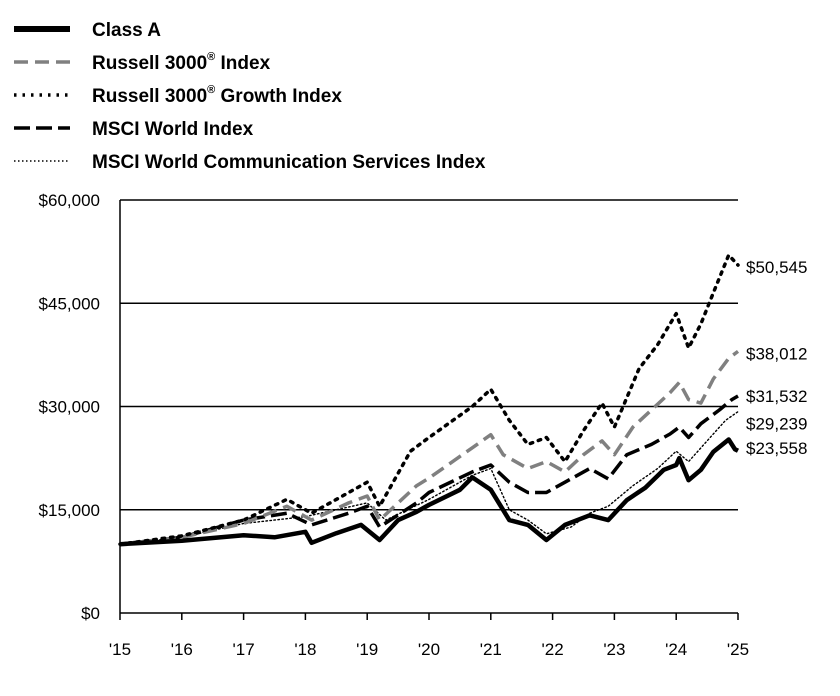 This screenshot has height=696, width=840. Describe the element at coordinates (614, 649) in the screenshot. I see `x-tick-label: '23` at that location.